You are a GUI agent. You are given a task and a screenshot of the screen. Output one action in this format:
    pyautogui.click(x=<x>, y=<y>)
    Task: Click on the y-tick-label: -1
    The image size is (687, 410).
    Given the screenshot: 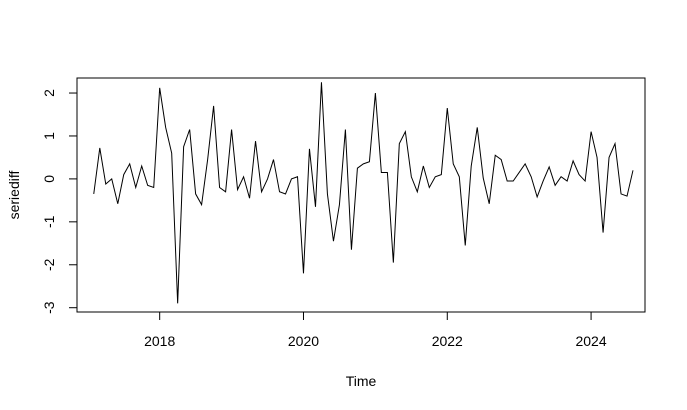 What is the action you would take?
    pyautogui.click(x=49, y=221)
    